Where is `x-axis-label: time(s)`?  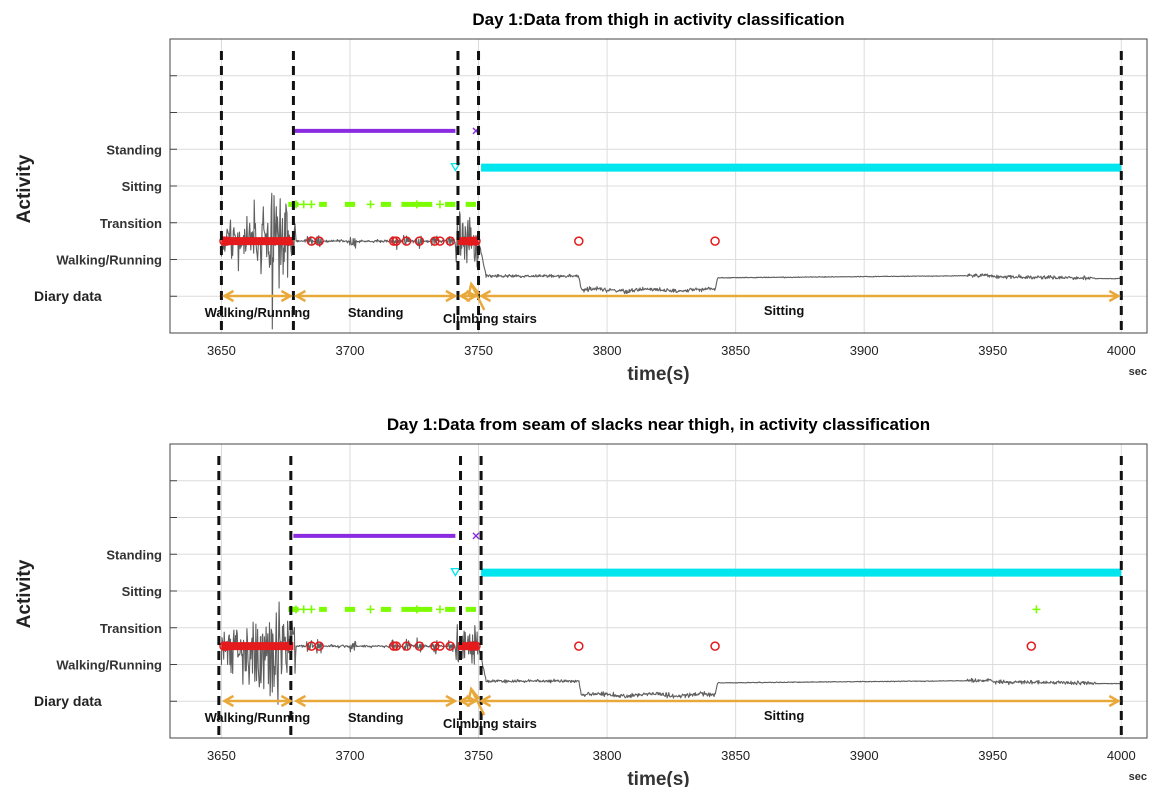 x-axis-label: time(s) is located at coordinates (658, 374).